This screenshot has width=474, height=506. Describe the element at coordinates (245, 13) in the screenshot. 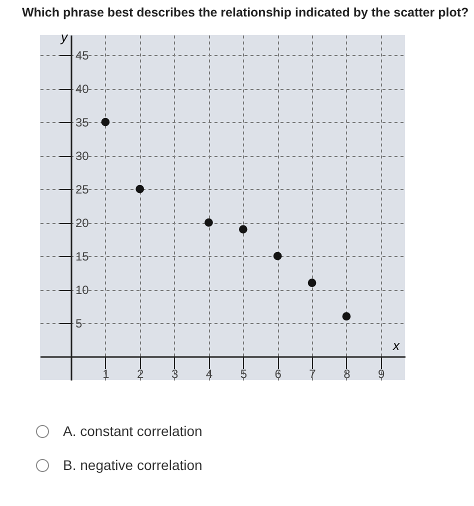

I see `chart-title: Which phrase best describes the relationship indicated by the scatter plot?` at that location.